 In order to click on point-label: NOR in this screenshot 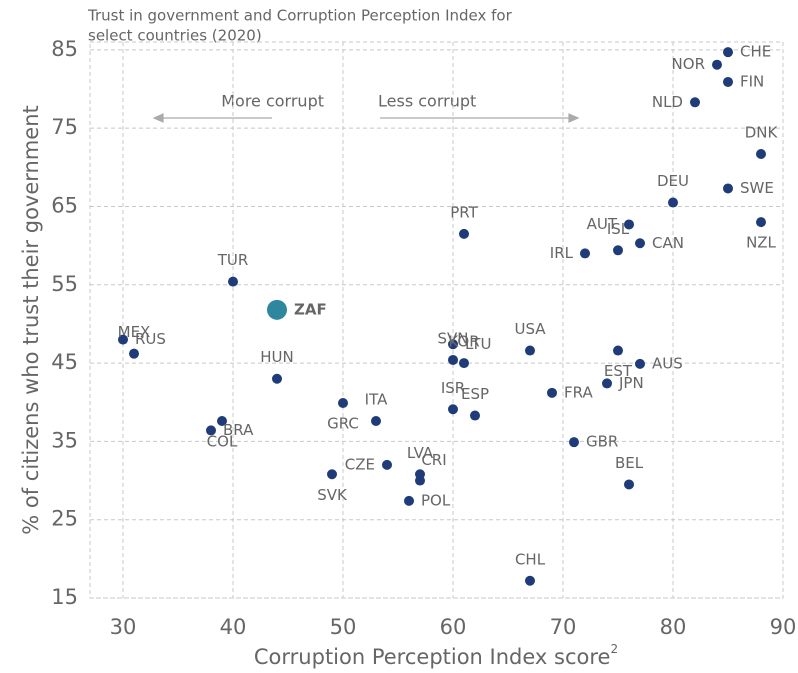, I will do `click(688, 64)`.